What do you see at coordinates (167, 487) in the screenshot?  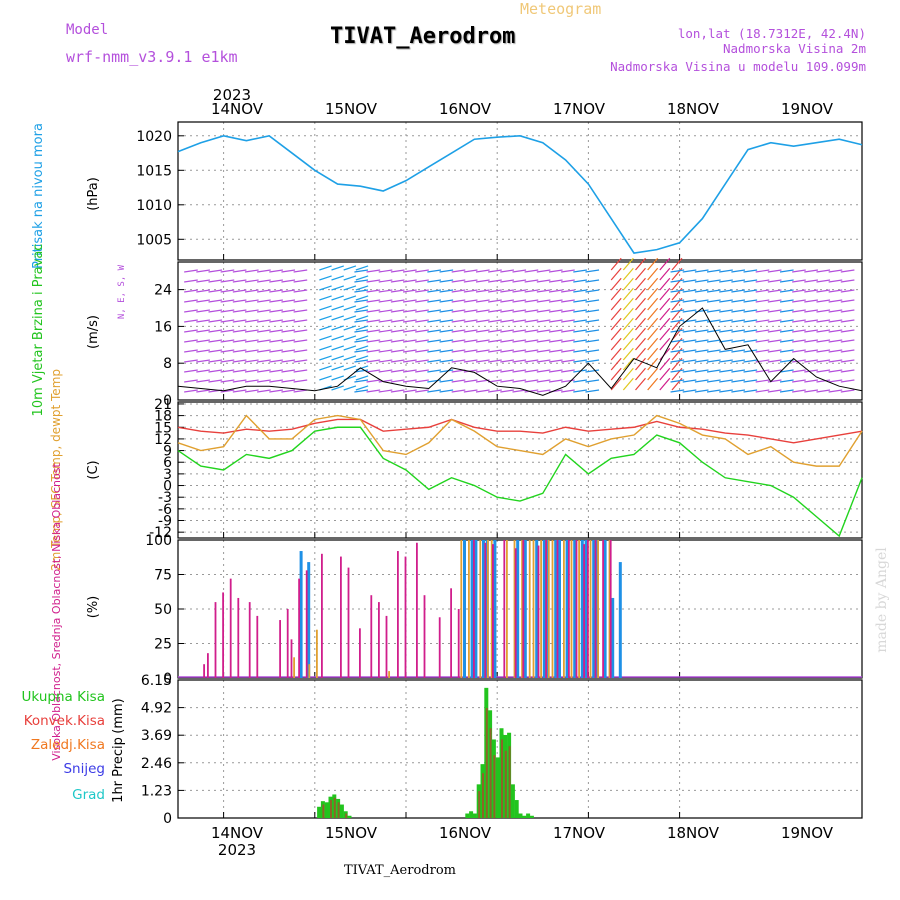 I see `y-tick-label: 0` at bounding box center [167, 487].